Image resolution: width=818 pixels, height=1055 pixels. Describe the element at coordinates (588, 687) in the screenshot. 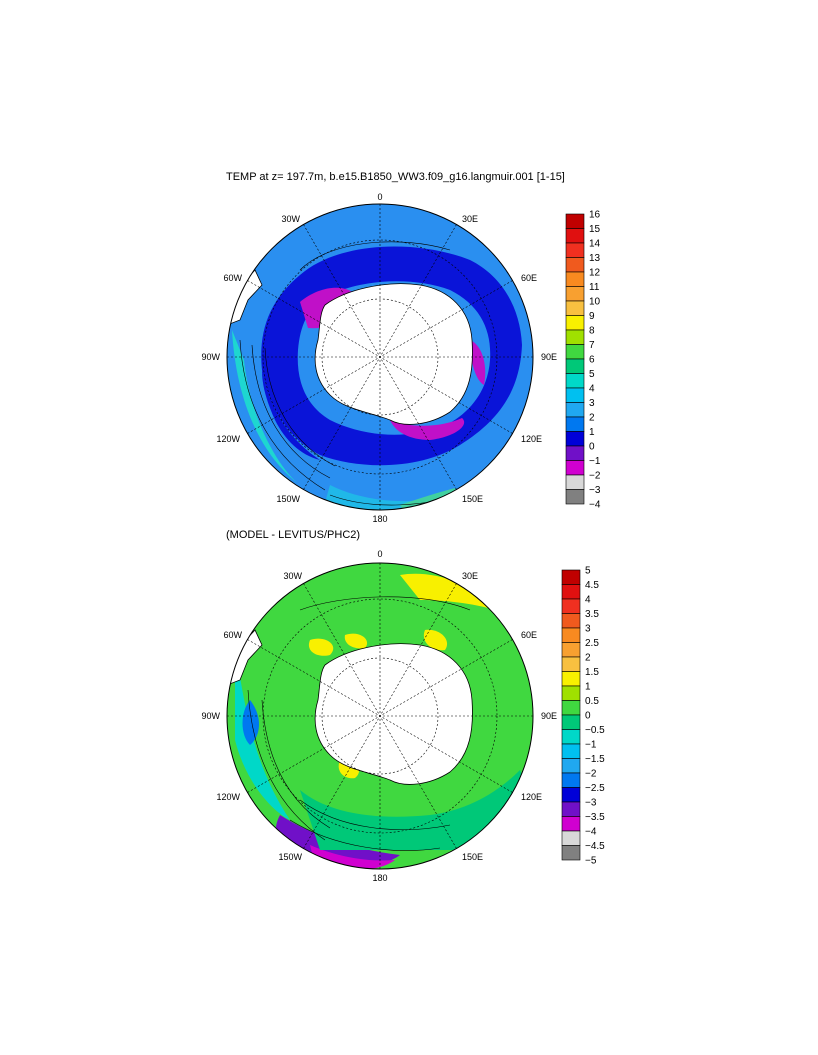

I see `map-2-colorbar-label: 1` at that location.